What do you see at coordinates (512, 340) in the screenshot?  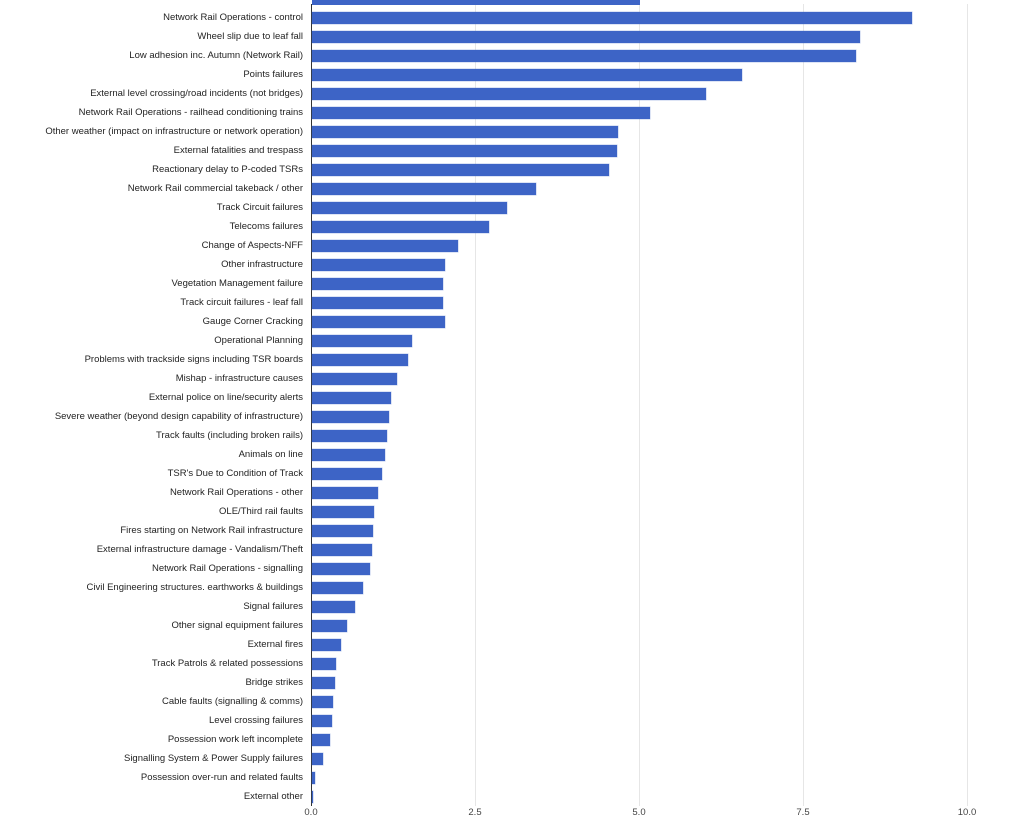 I see `bar-row: Operational Planning` at bounding box center [512, 340].